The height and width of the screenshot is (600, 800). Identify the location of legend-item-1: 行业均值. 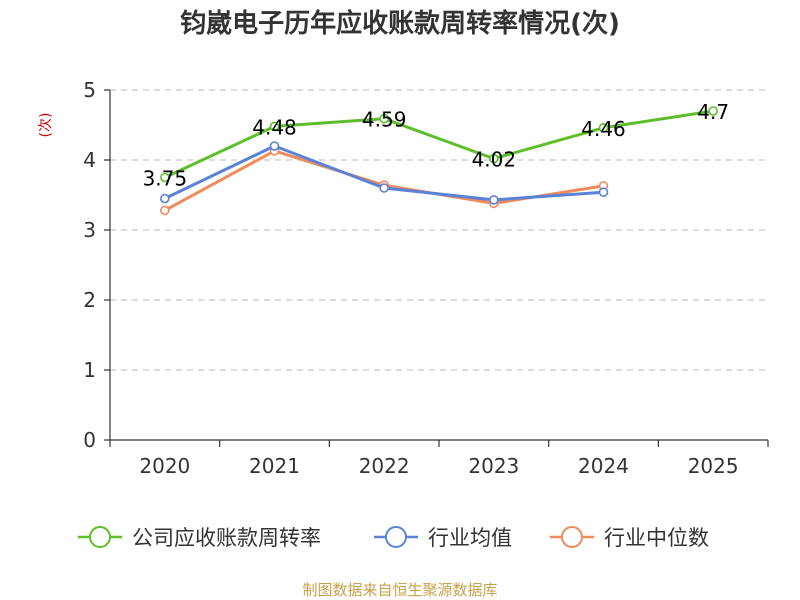
(443, 538).